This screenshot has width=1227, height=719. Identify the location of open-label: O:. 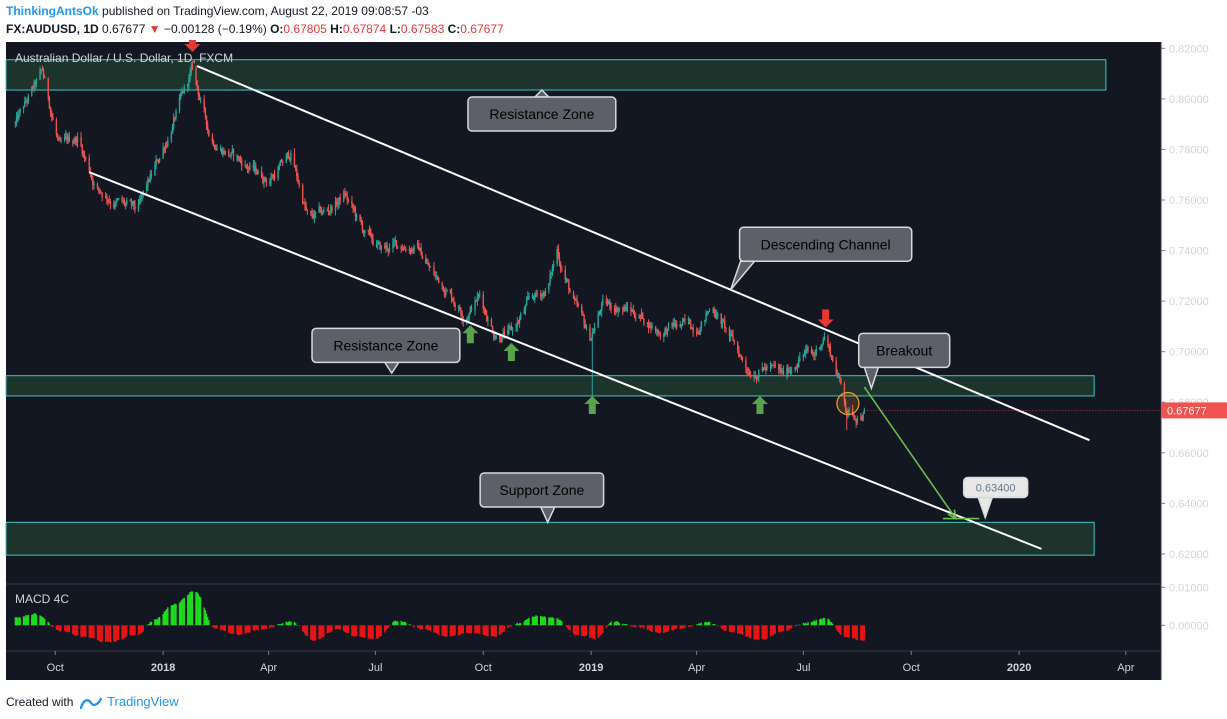
(277, 29).